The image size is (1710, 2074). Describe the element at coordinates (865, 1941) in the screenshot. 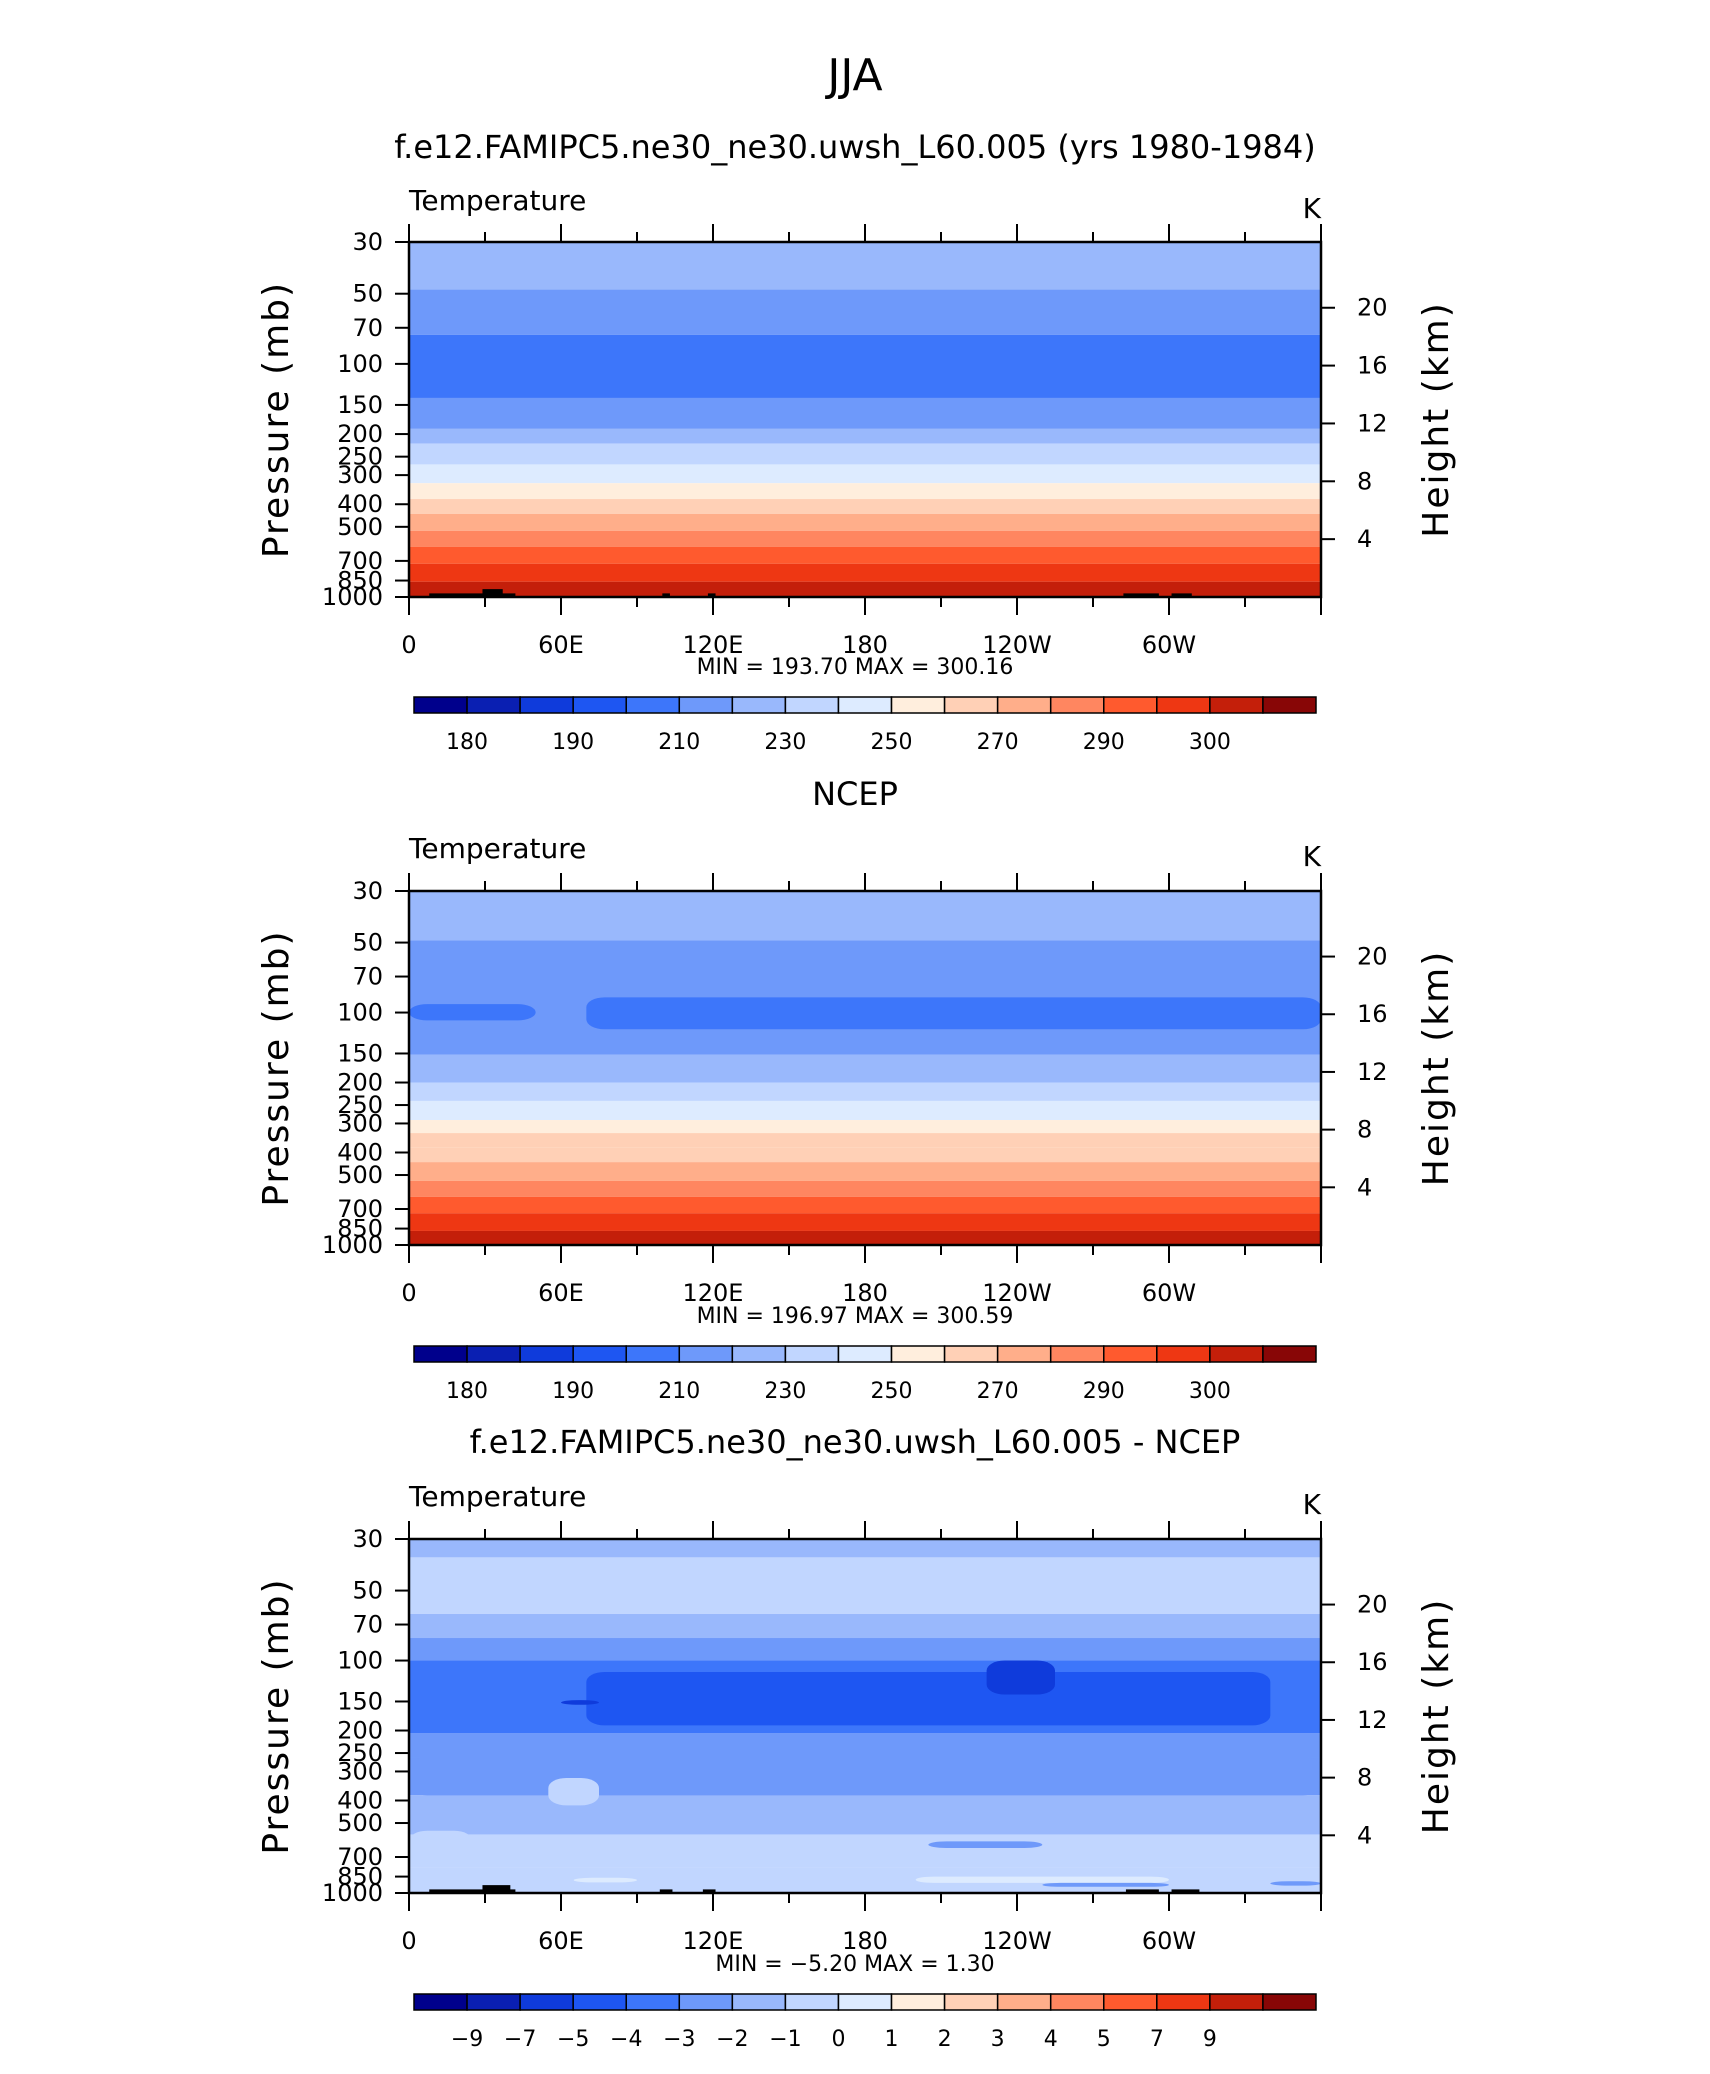

I see `x-tick-label: 180` at that location.